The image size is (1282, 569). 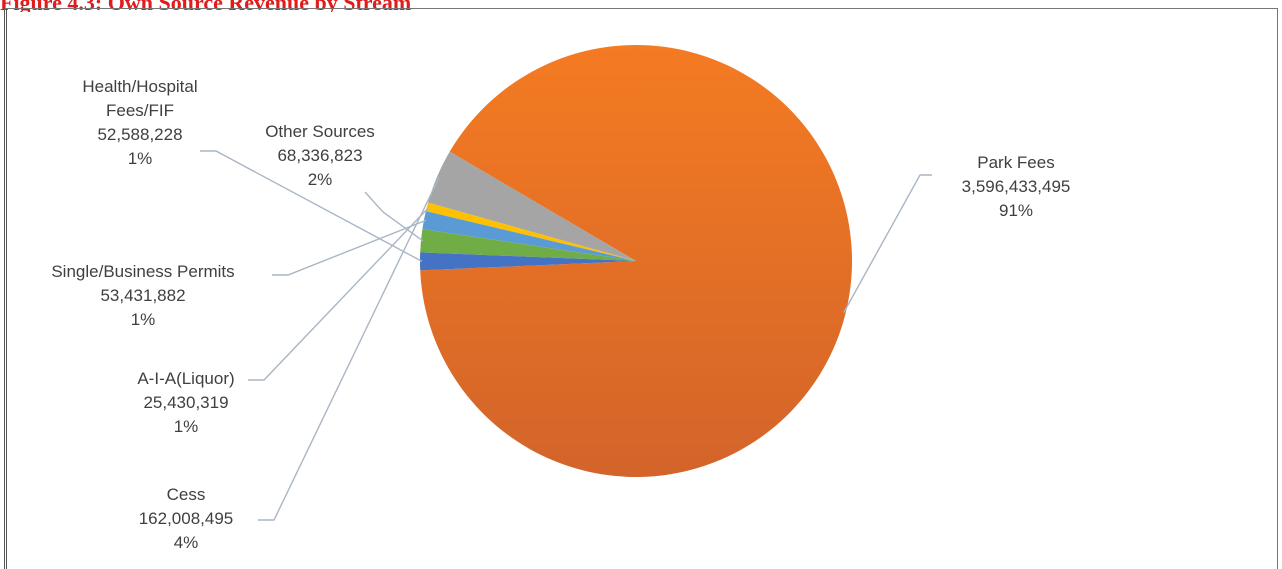 I want to click on leader-line-single-business-permits, so click(x=349, y=247).